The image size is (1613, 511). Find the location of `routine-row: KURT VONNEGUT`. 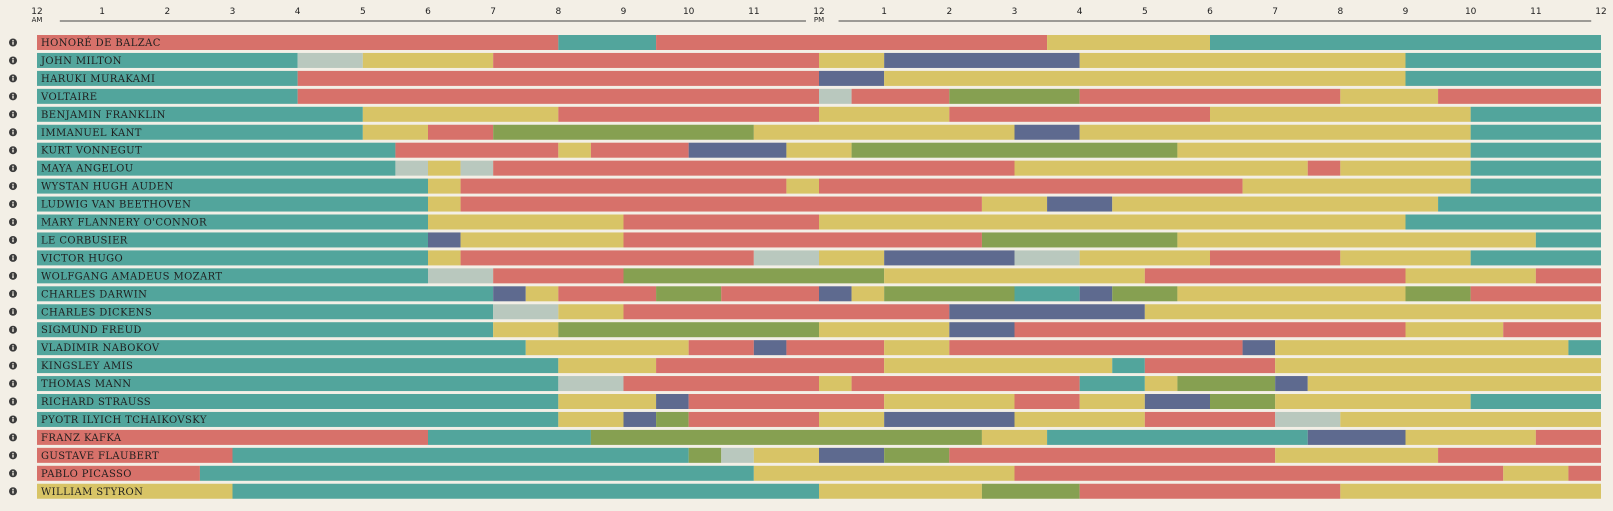

routine-row: KURT VONNEGUT is located at coordinates (805, 150).